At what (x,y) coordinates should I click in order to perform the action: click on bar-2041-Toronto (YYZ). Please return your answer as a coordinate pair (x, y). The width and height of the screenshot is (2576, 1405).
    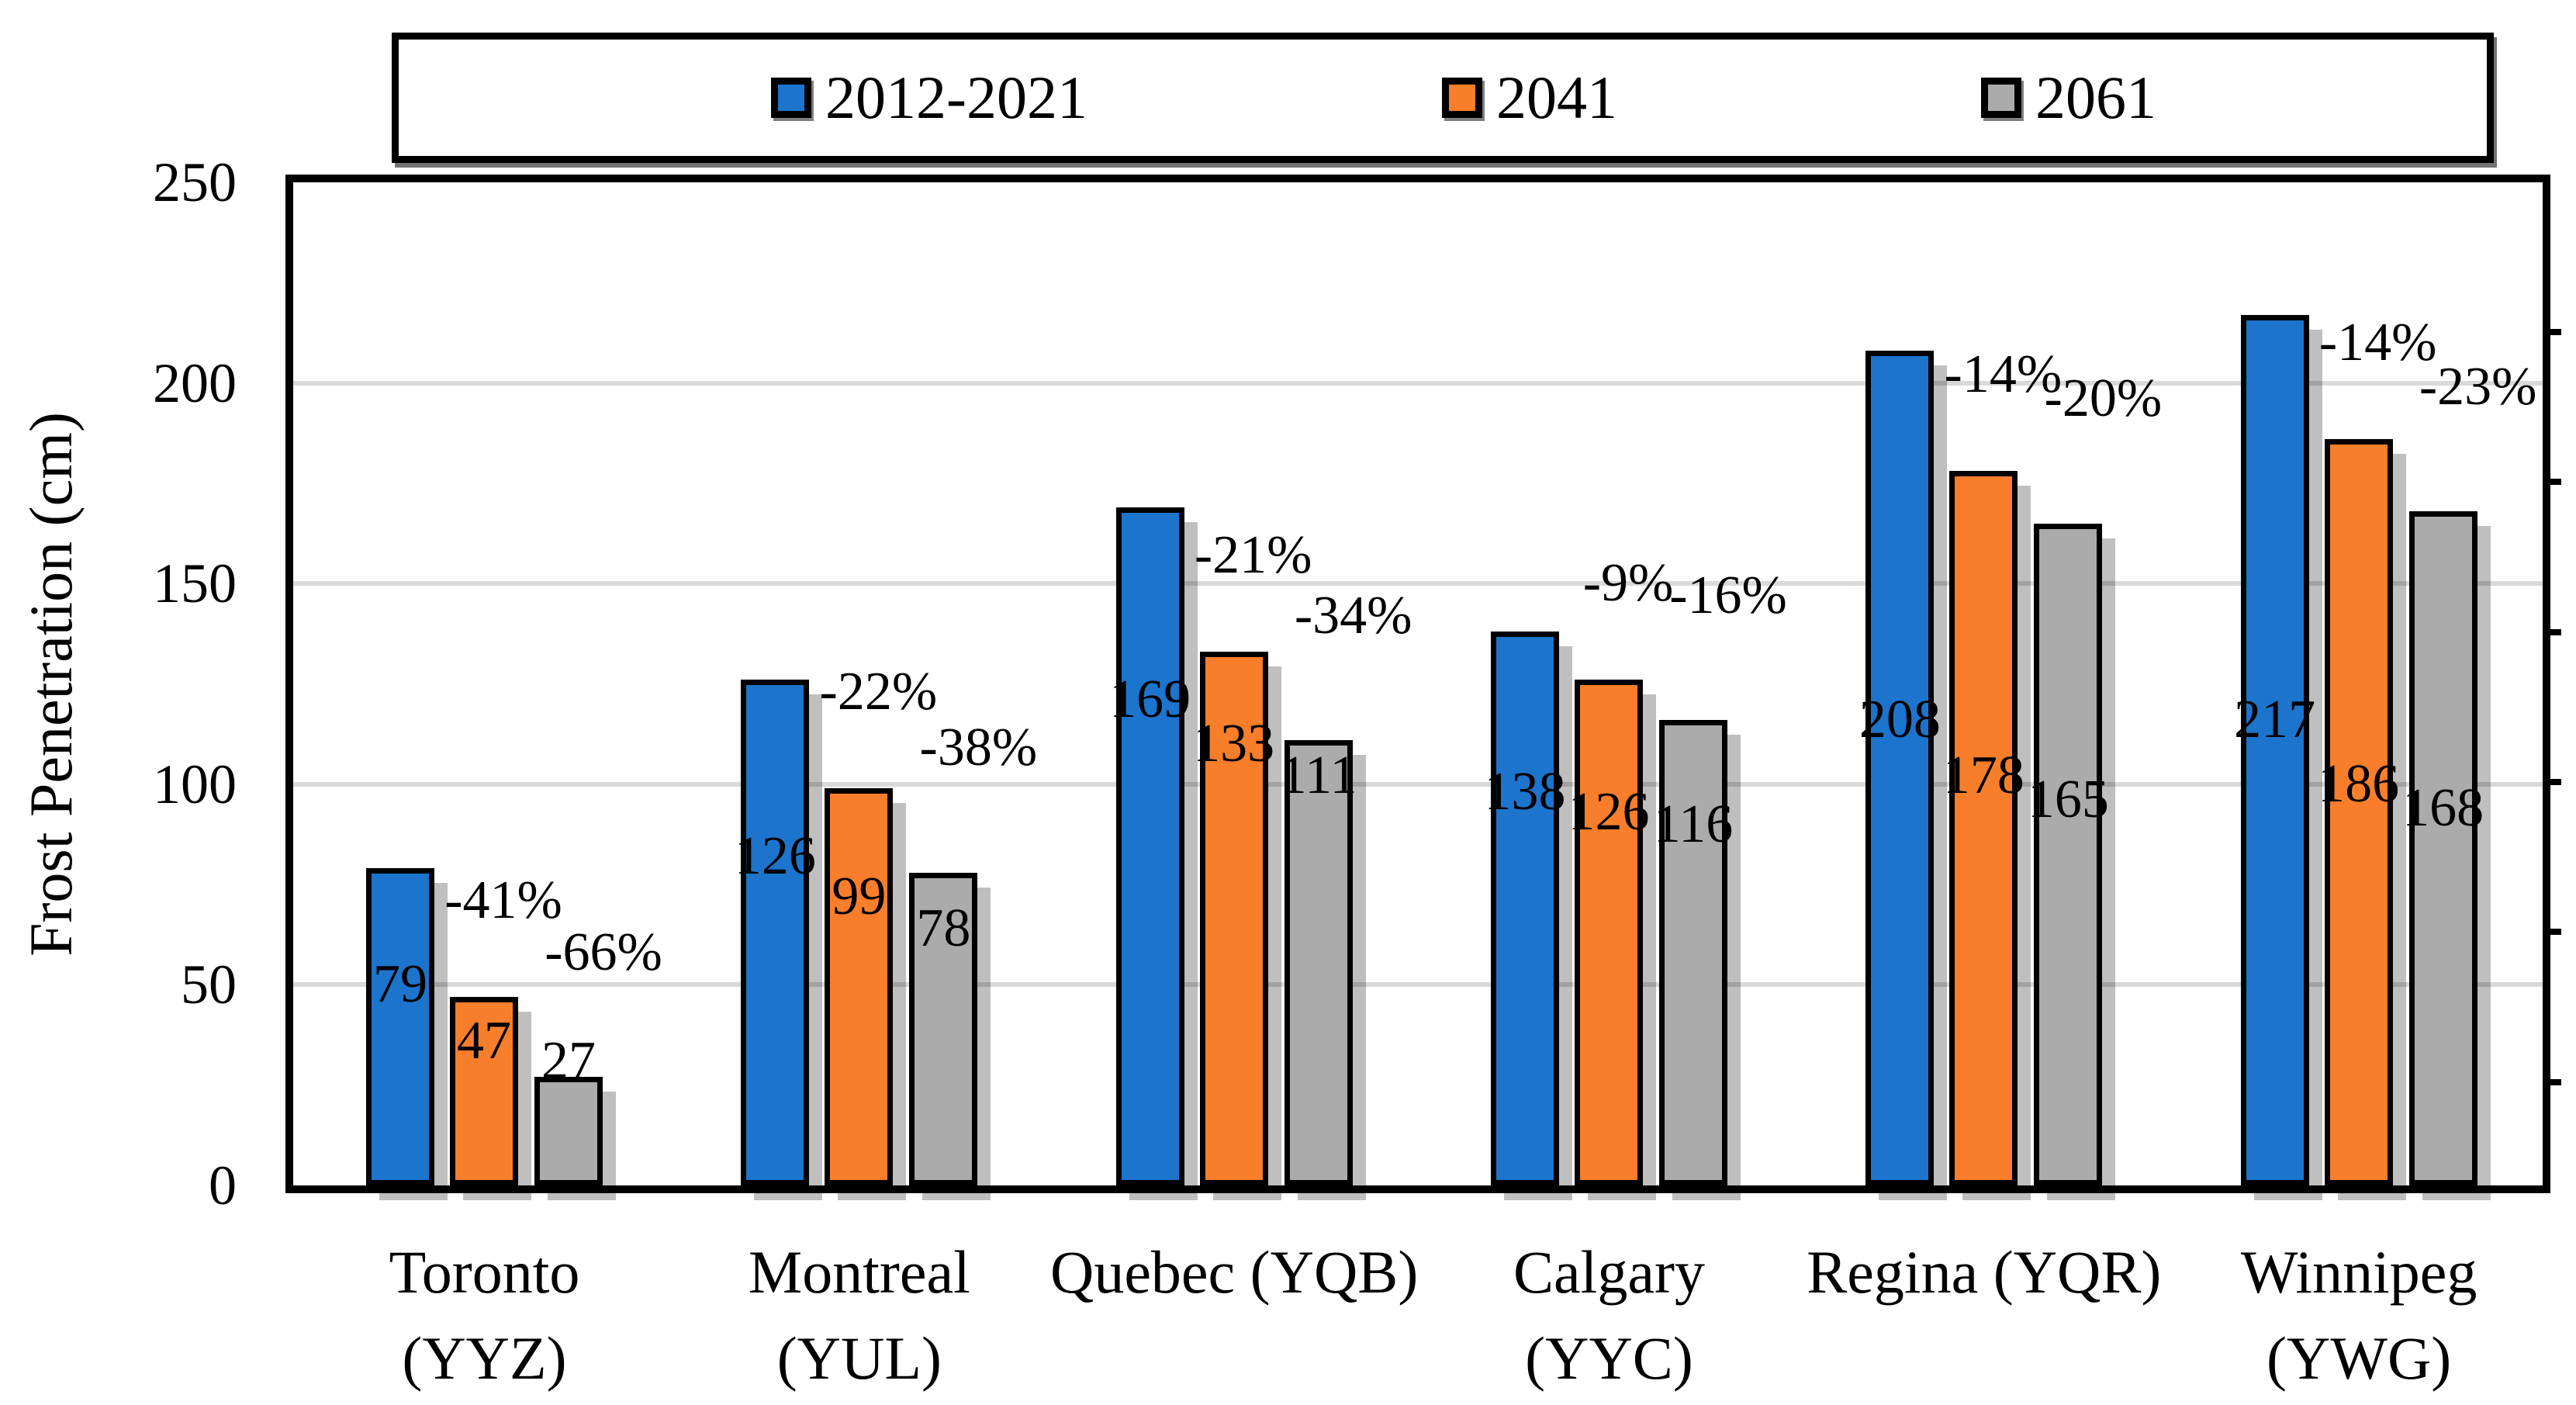
    Looking at the image, I should click on (484, 1090).